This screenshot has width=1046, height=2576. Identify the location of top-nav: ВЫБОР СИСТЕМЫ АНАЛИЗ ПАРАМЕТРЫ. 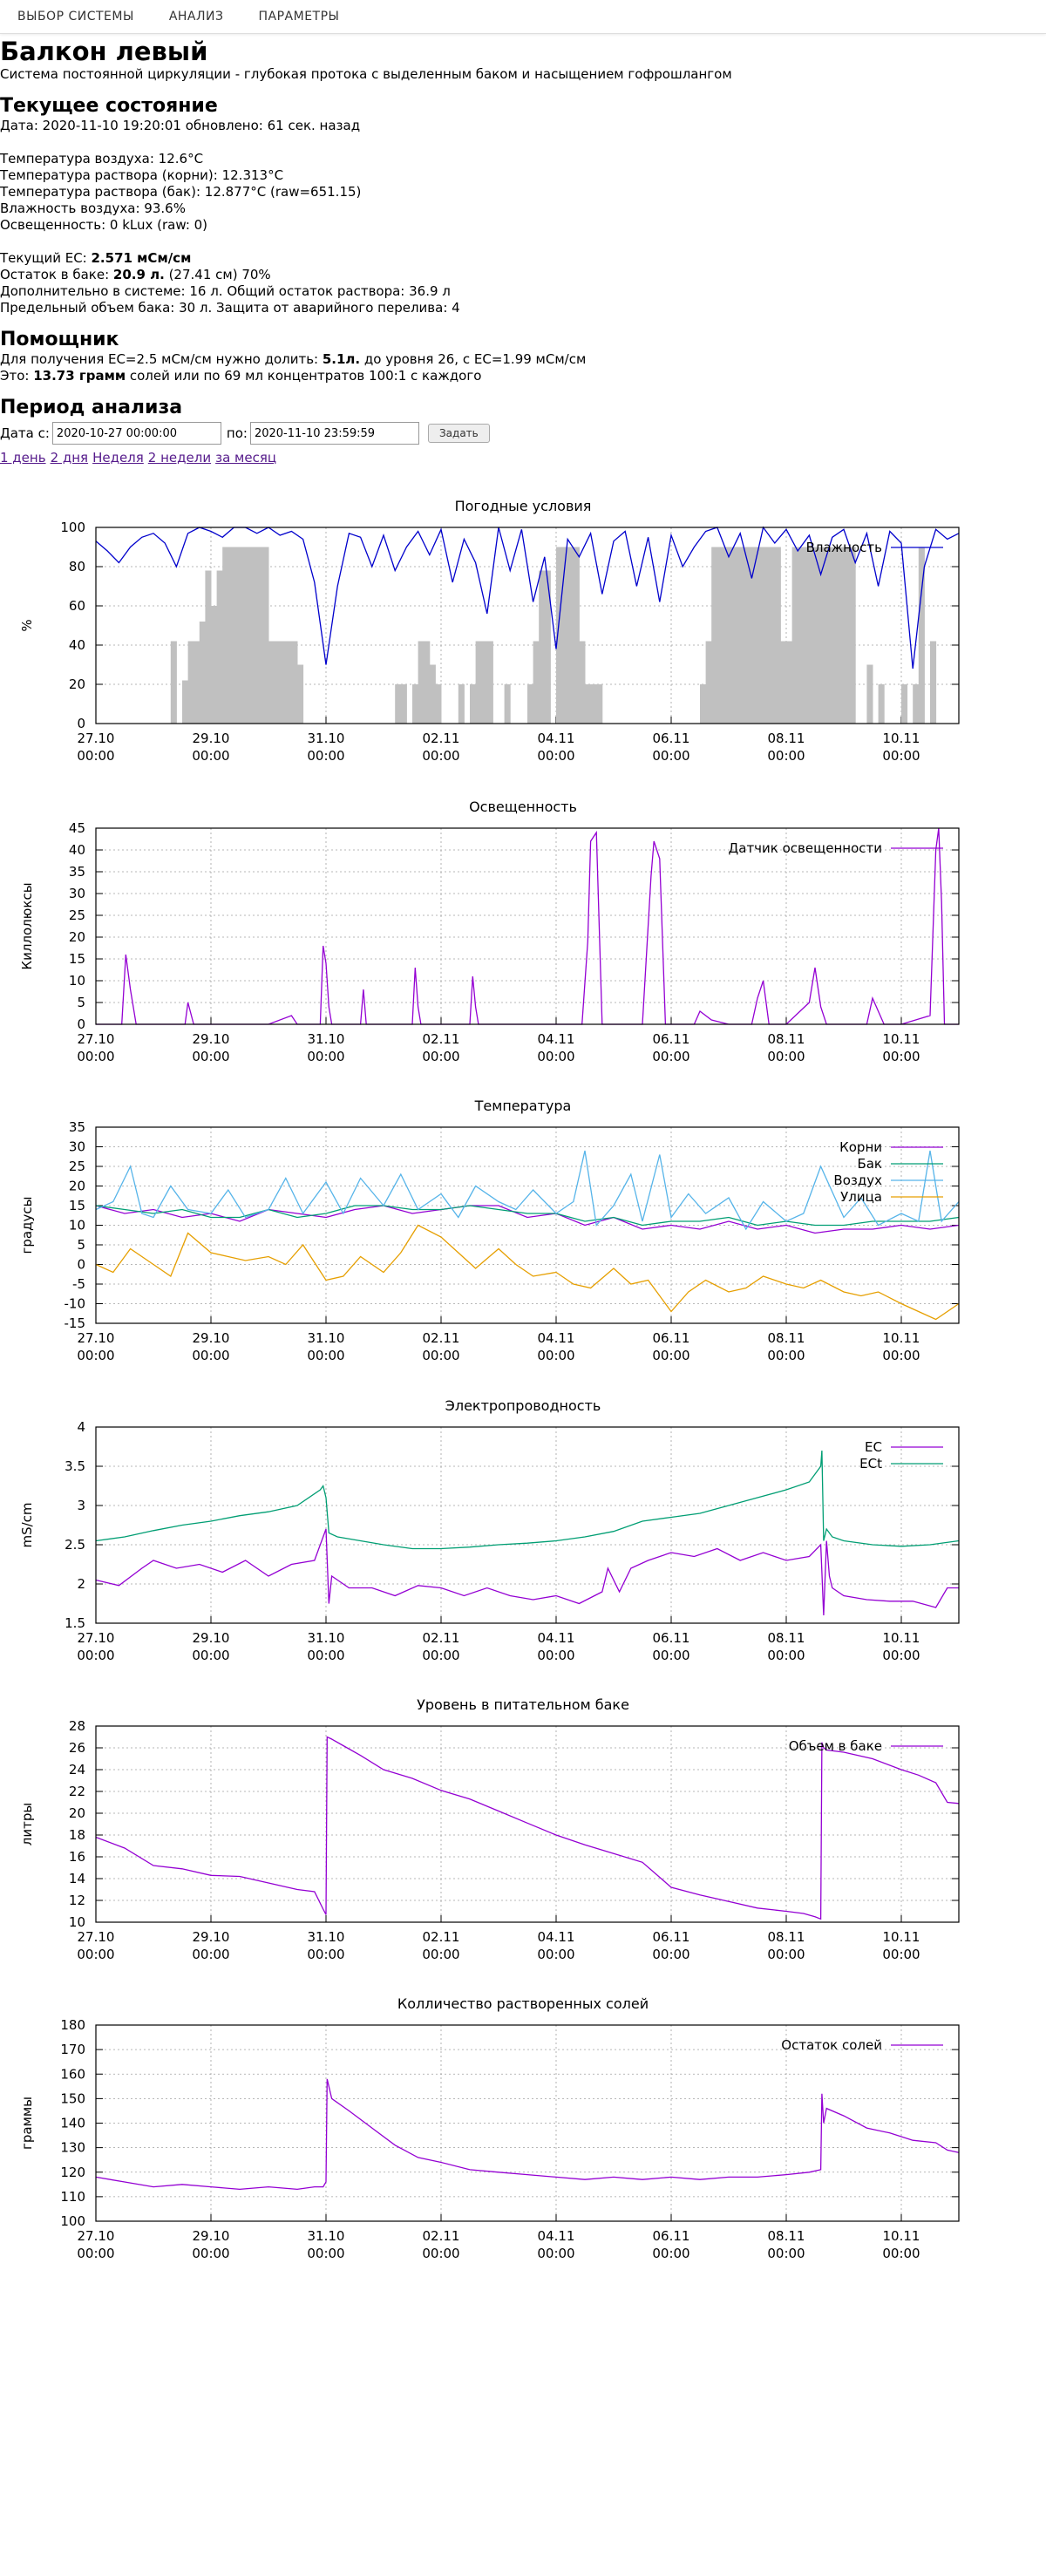
(523, 17).